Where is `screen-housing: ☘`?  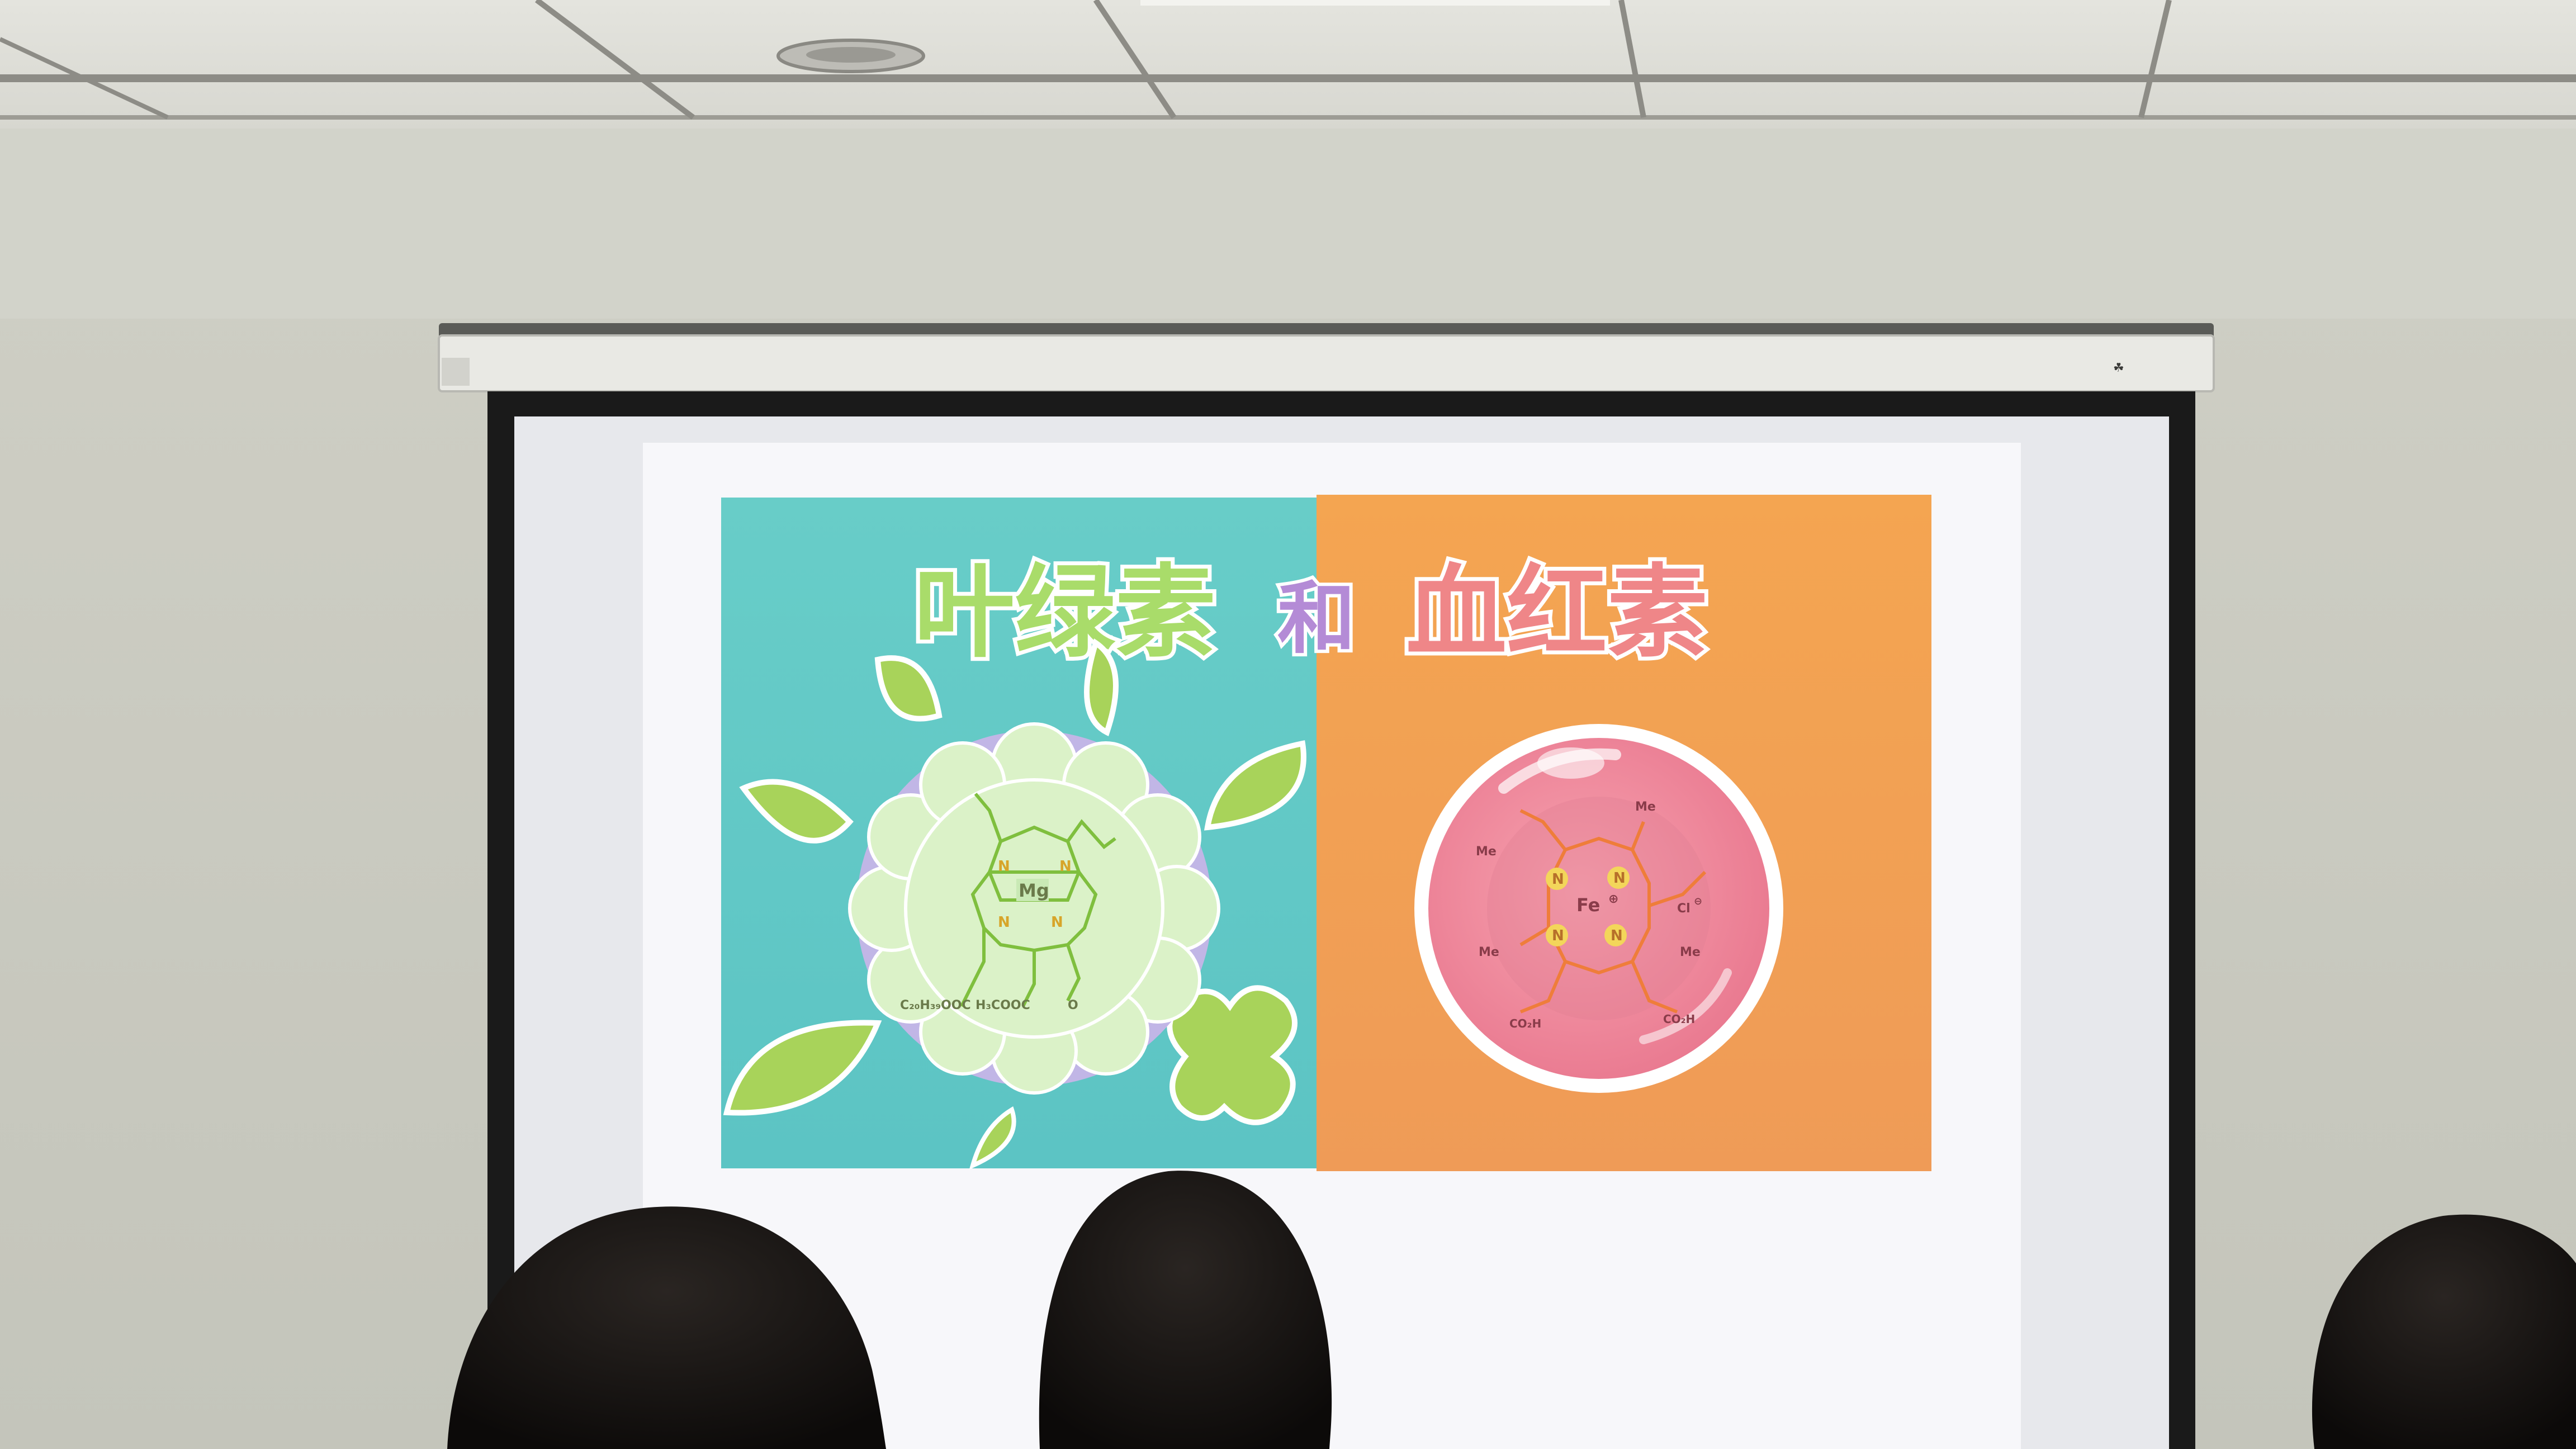 screen-housing: ☘ is located at coordinates (1327, 357).